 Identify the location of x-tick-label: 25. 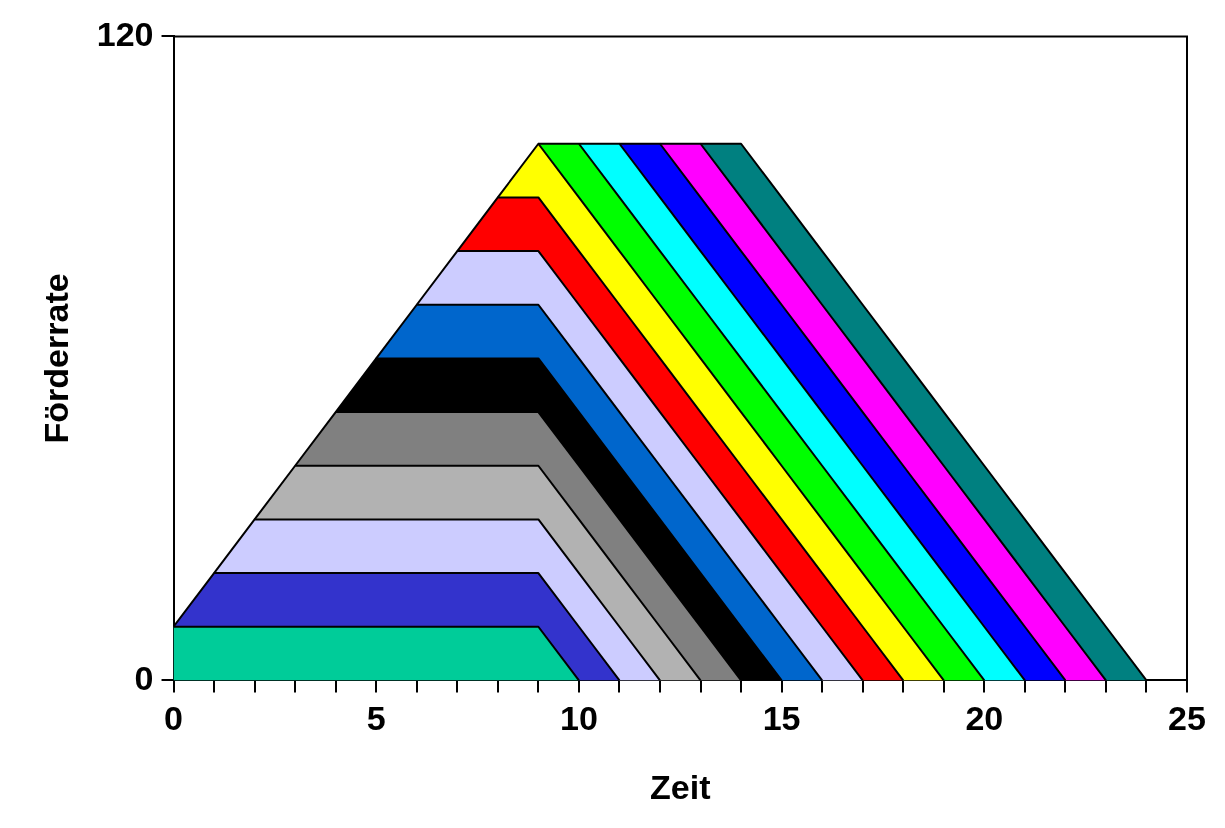
(1187, 718).